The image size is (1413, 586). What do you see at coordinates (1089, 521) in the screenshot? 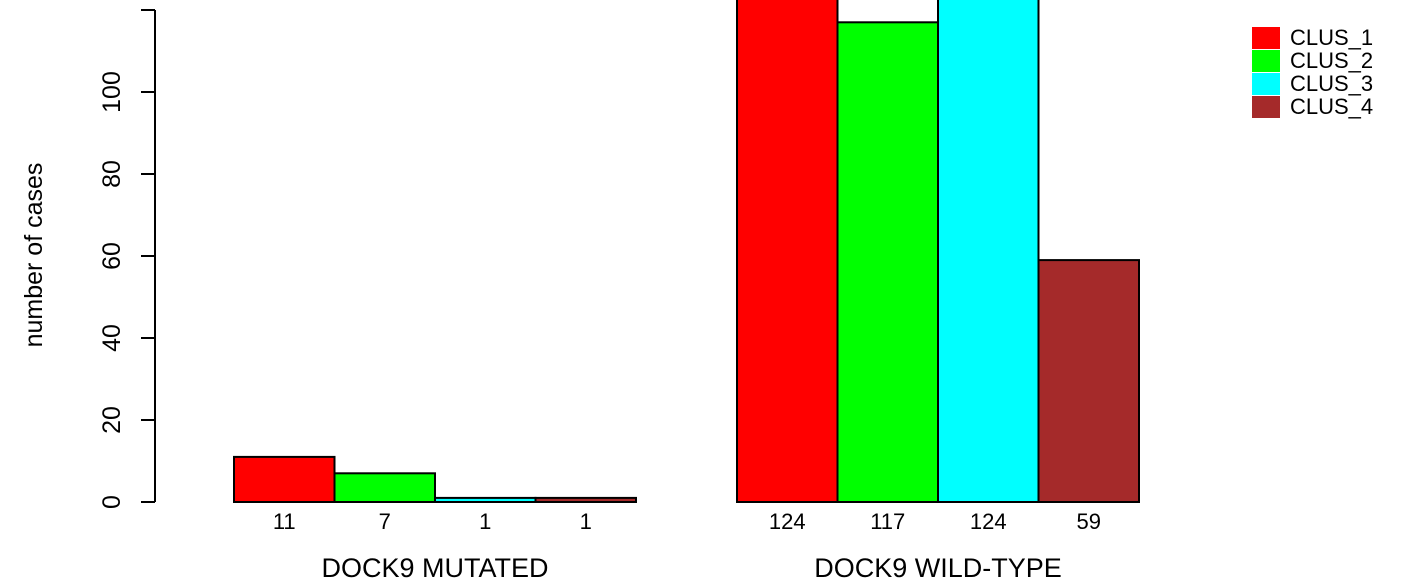
I see `bar-value-label: 59` at bounding box center [1089, 521].